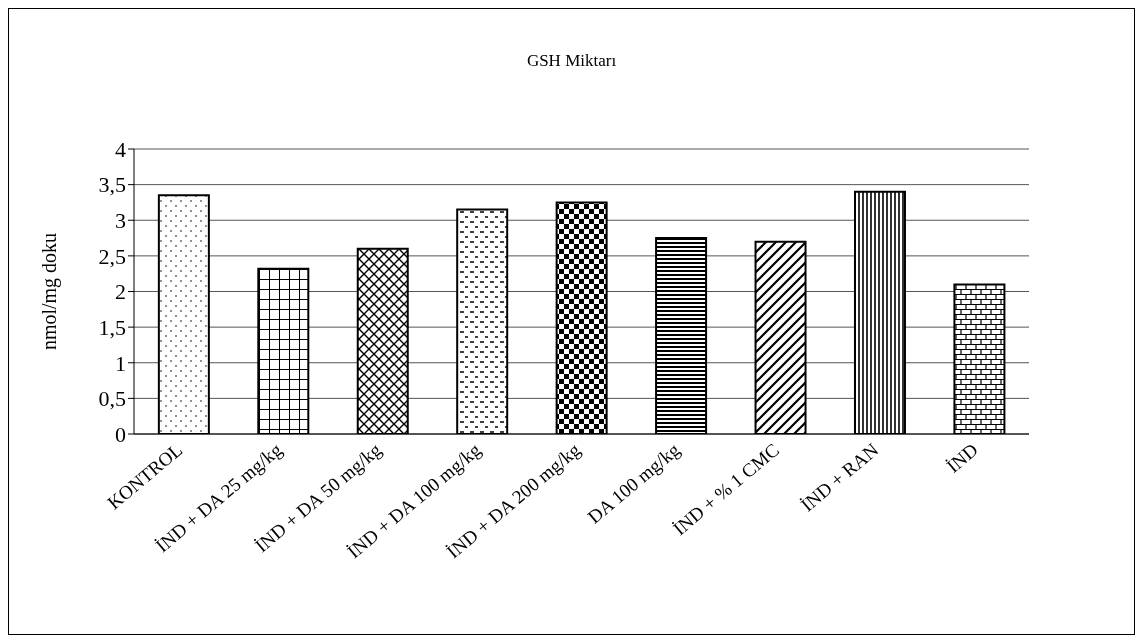 This screenshot has height=641, width=1141. Describe the element at coordinates (120, 363) in the screenshot. I see `y-tick-label: 1` at that location.